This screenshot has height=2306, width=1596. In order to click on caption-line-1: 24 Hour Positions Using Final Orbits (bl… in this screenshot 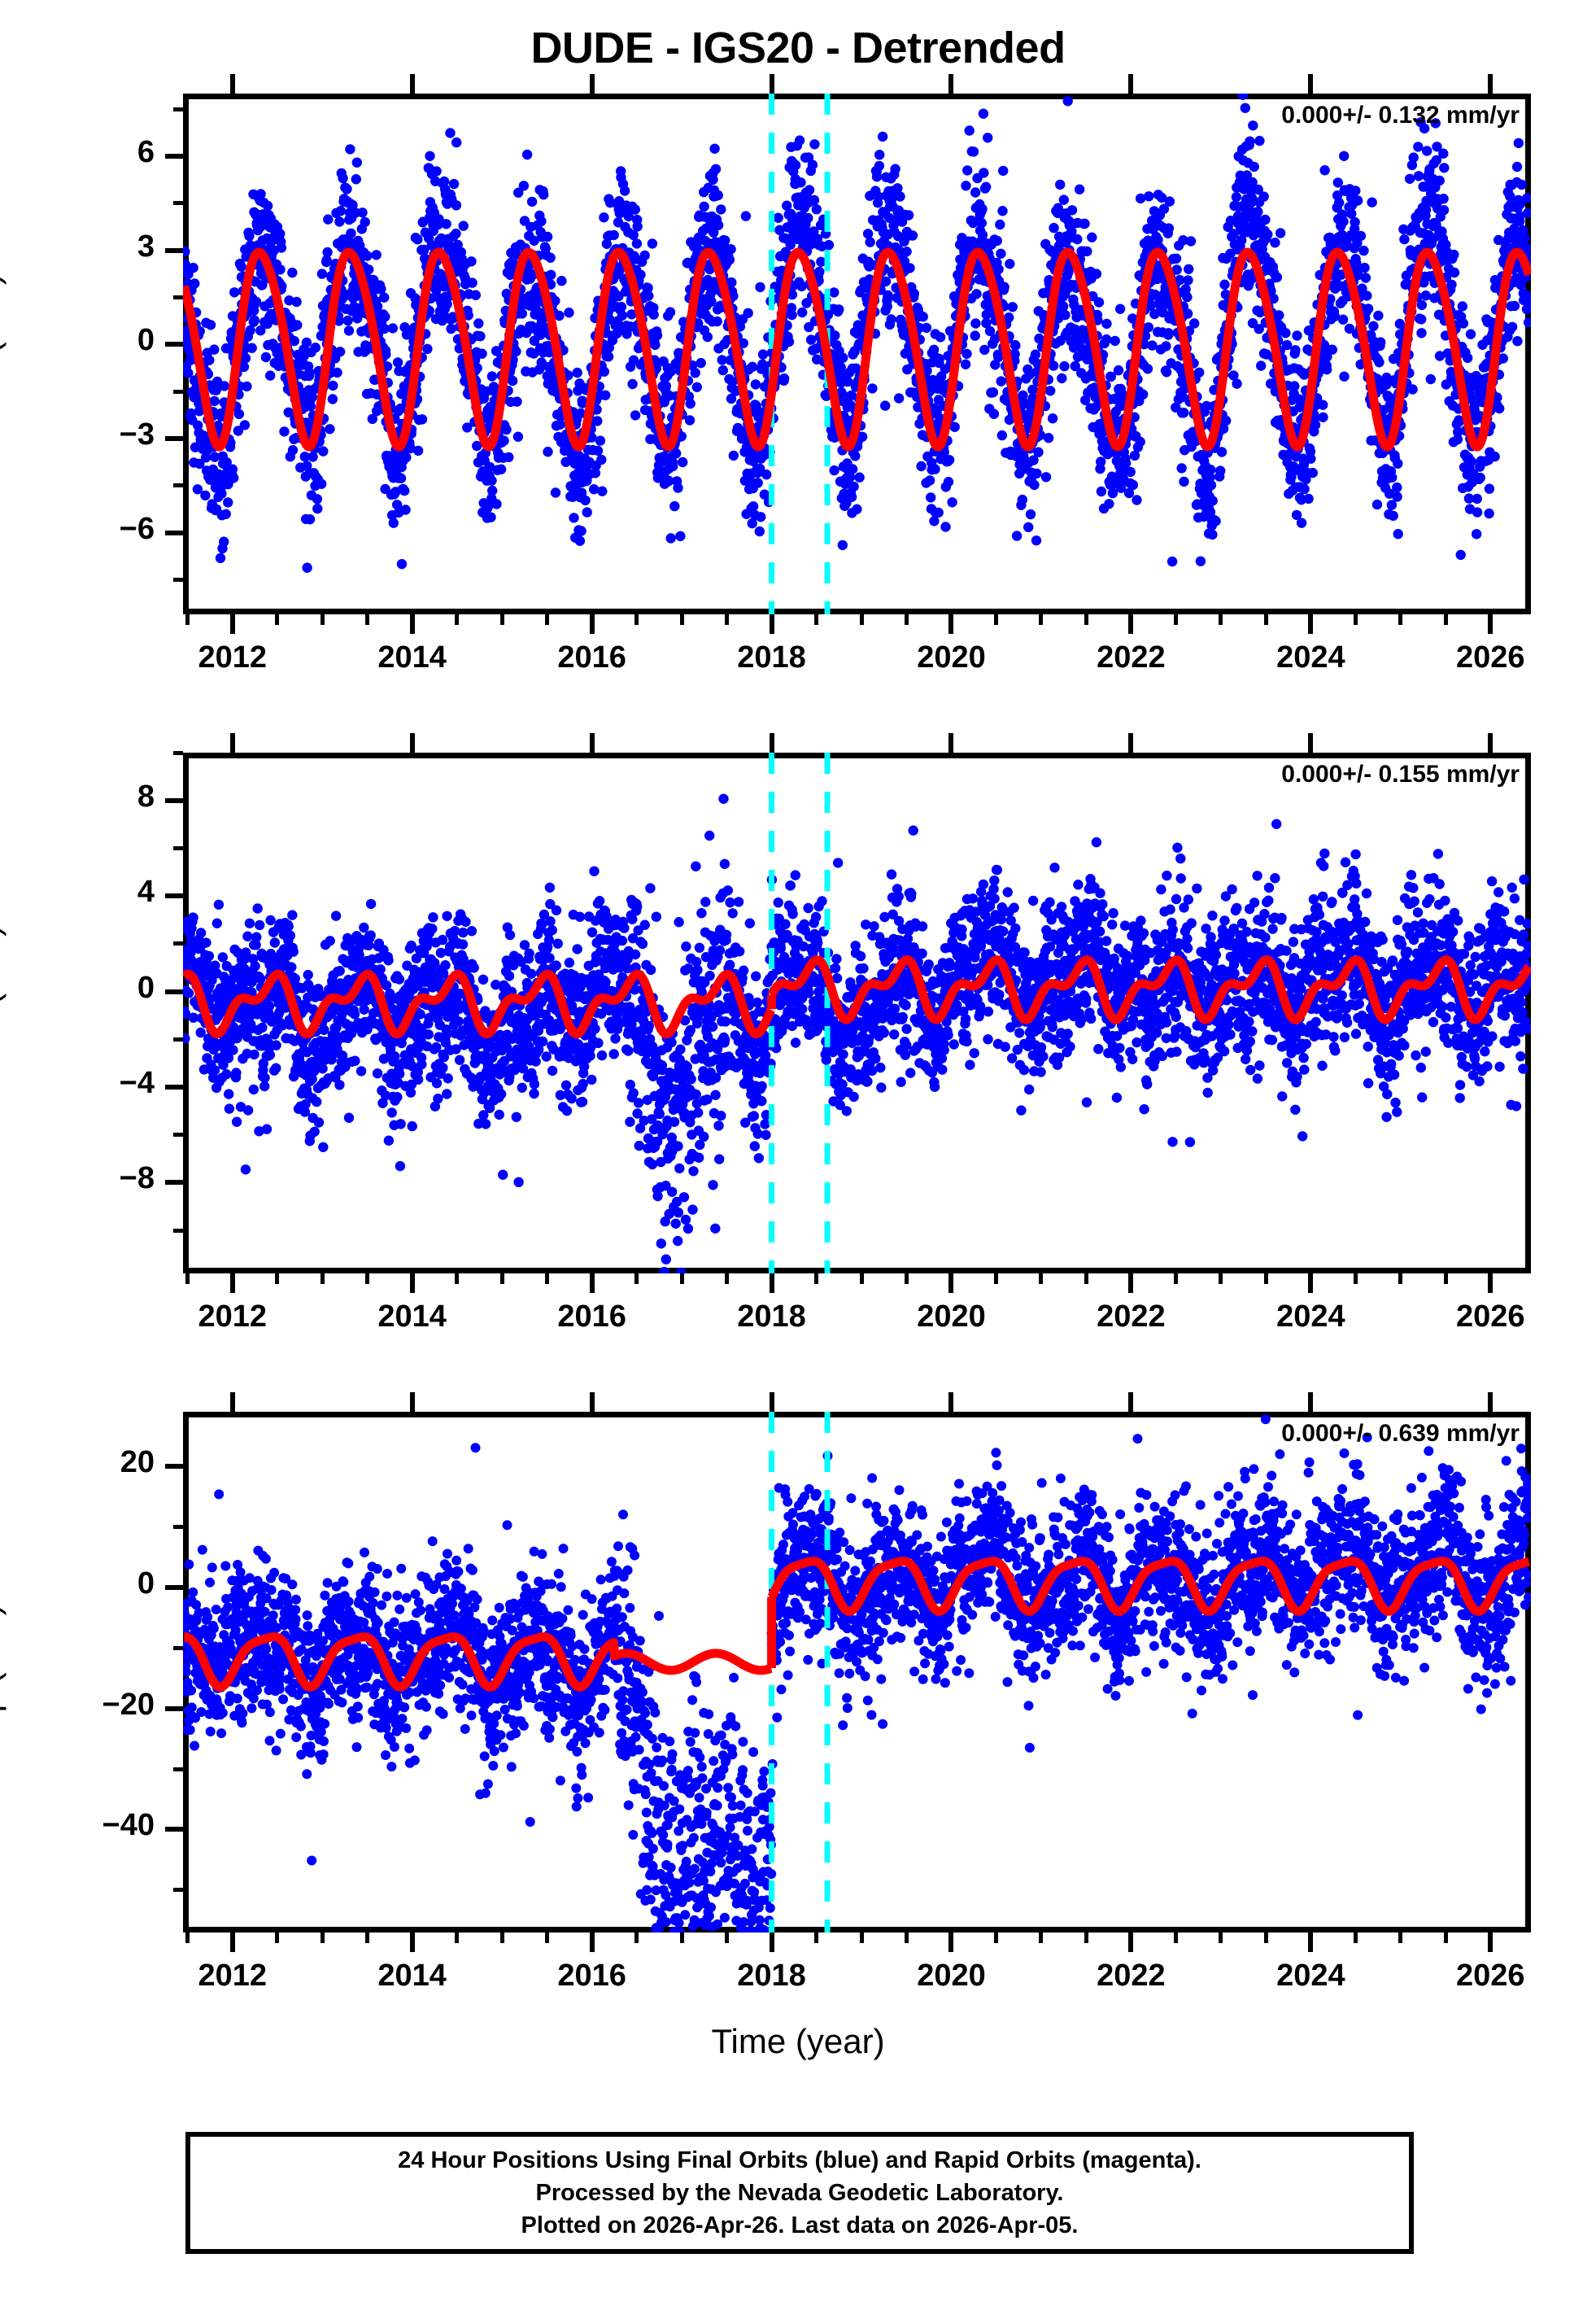, I will do `click(799, 2160)`.